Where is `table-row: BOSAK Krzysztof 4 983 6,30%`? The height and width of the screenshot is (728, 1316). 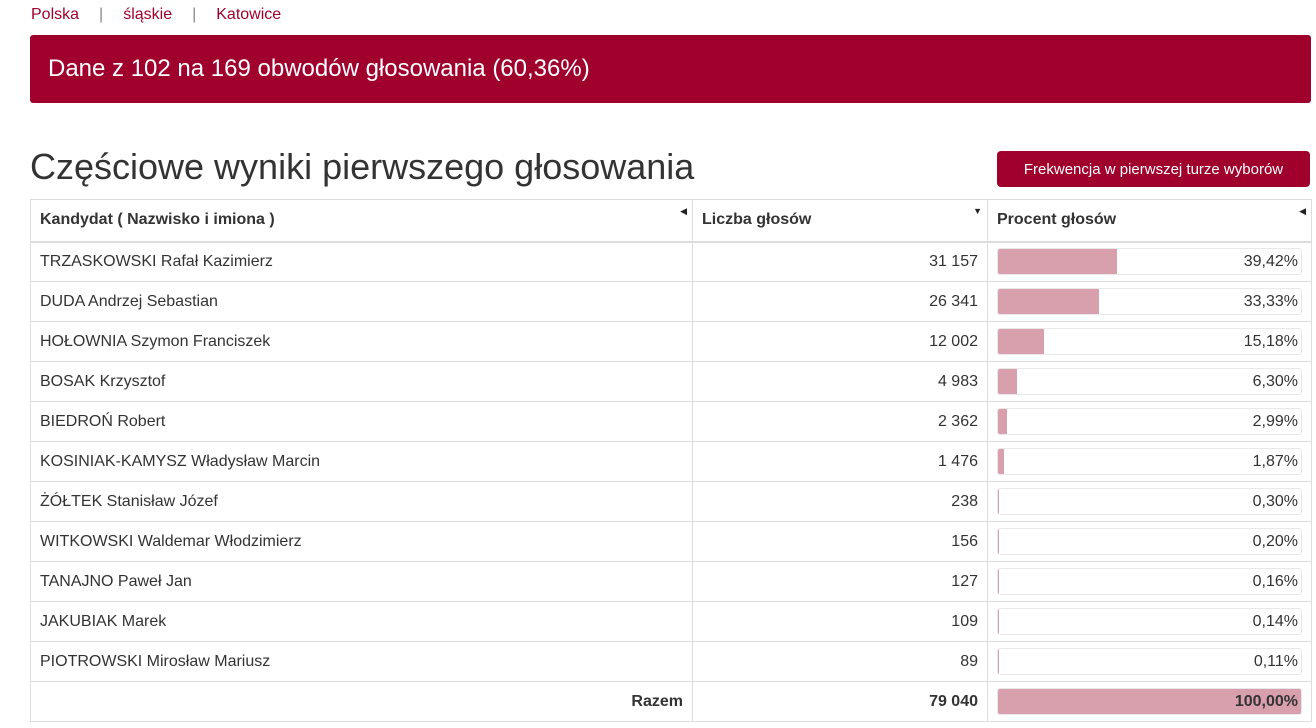 table-row: BOSAK Krzysztof 4 983 6,30% is located at coordinates (671, 381).